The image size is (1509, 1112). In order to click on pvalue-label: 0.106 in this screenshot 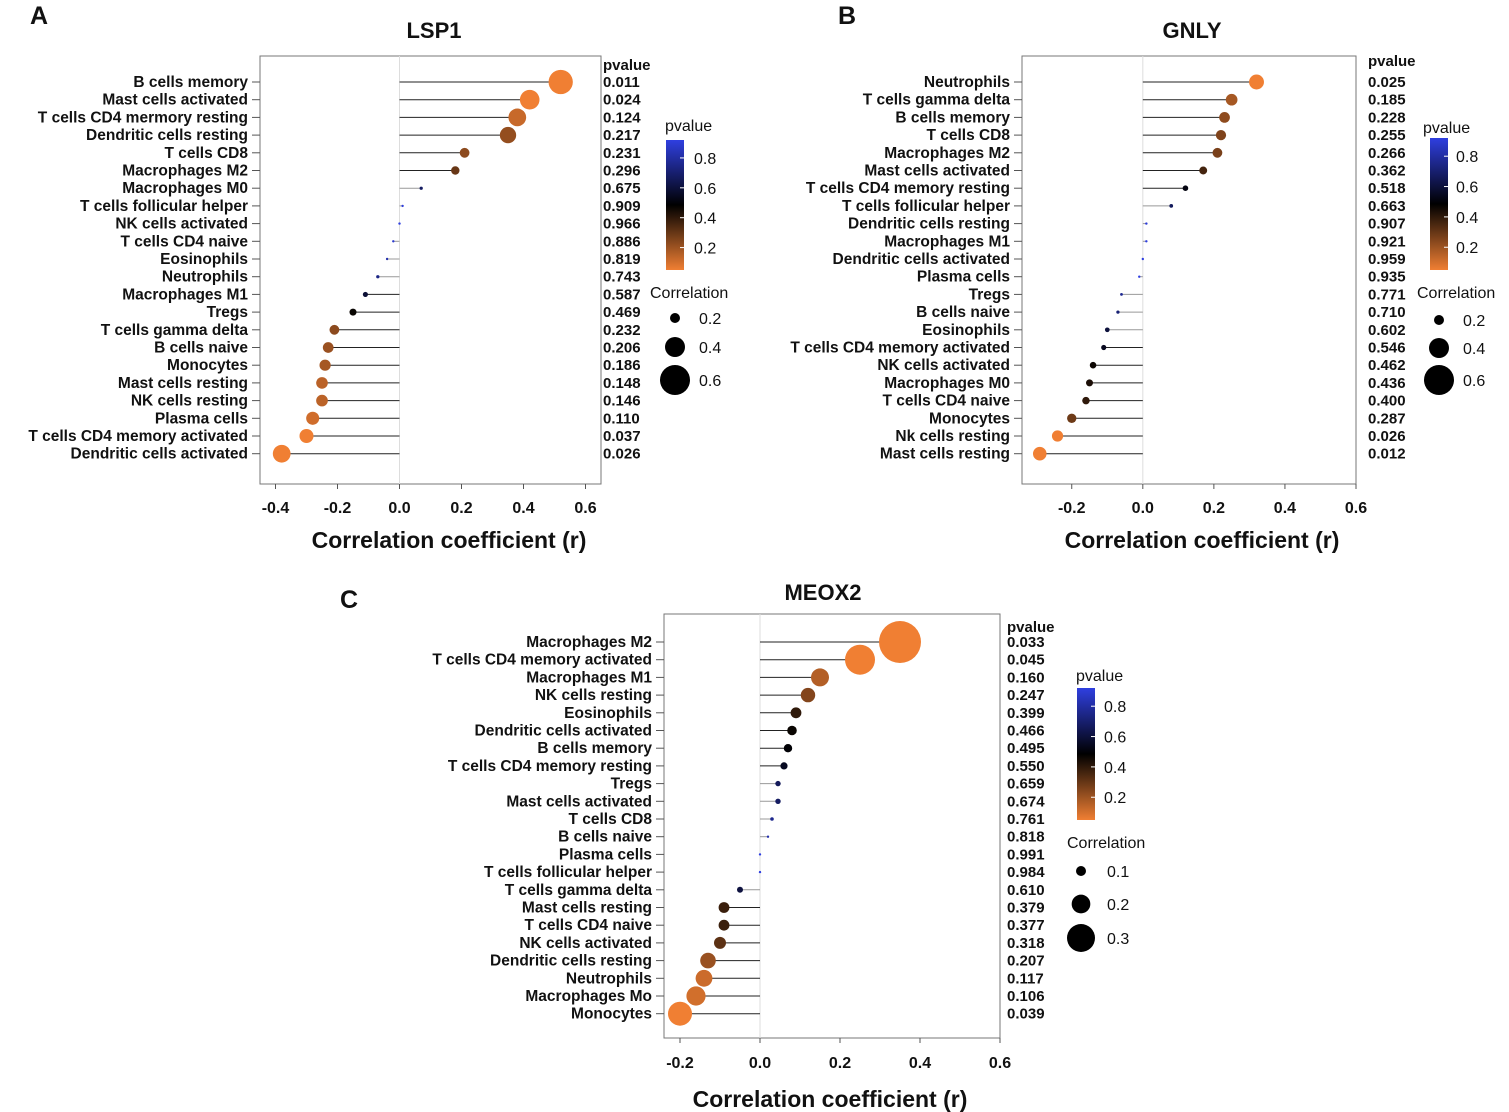, I will do `click(1026, 996)`.